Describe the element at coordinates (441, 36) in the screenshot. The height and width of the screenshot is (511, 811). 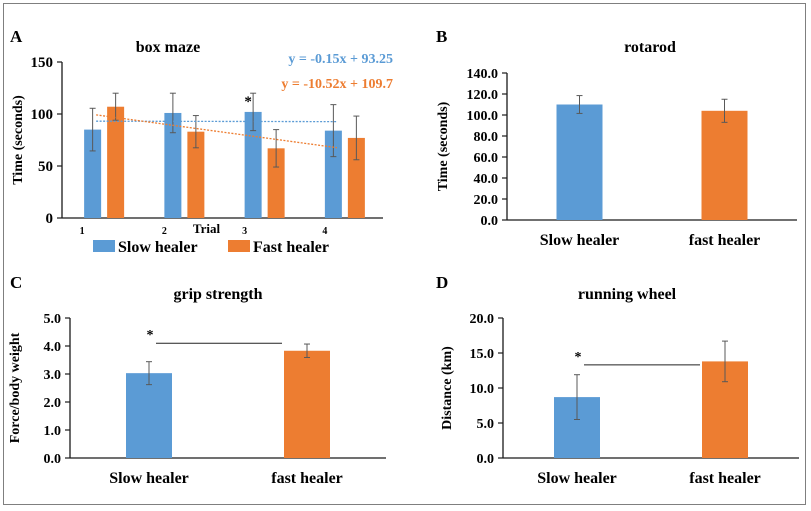
I see `panel-label: B` at that location.